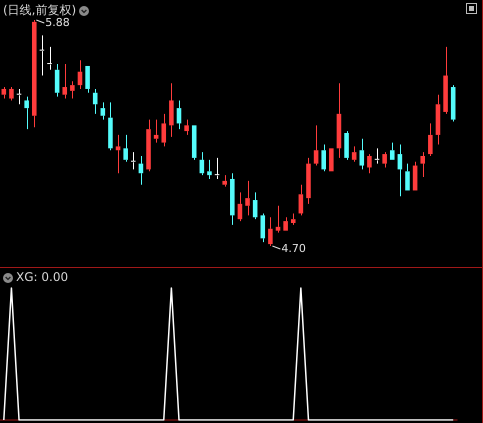 The height and width of the screenshot is (423, 483). I want to click on chart-title: (日线,前复权), so click(39, 10).